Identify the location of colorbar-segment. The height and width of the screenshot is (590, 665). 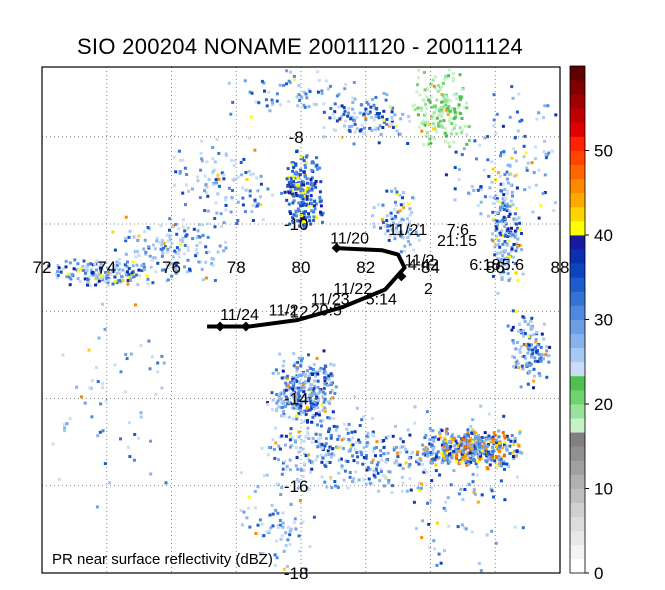
(577, 538).